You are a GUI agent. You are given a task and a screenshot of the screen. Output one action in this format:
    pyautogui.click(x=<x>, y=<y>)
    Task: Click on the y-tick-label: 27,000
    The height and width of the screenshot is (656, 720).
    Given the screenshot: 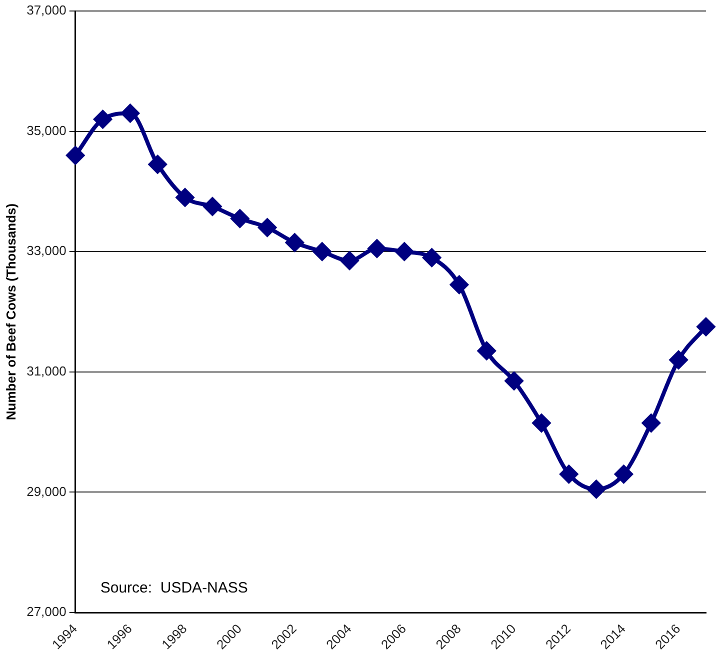 What is the action you would take?
    pyautogui.click(x=46, y=612)
    